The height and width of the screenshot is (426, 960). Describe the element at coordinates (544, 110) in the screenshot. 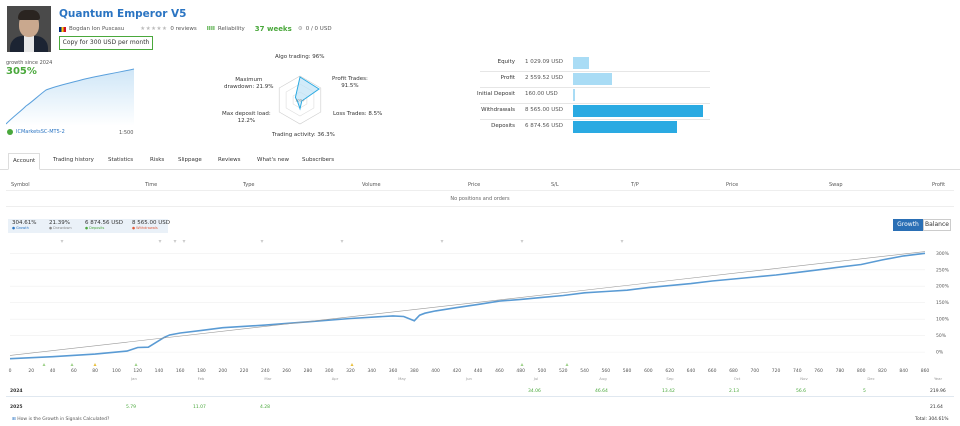

I see `stat-value: 8 565.00 USD` at that location.